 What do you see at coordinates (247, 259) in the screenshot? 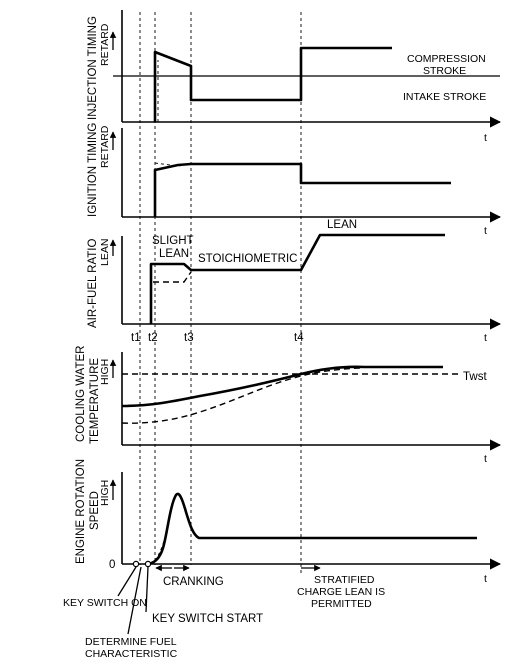
I see `stoichiometric-label: STOICHIOMETRIC` at bounding box center [247, 259].